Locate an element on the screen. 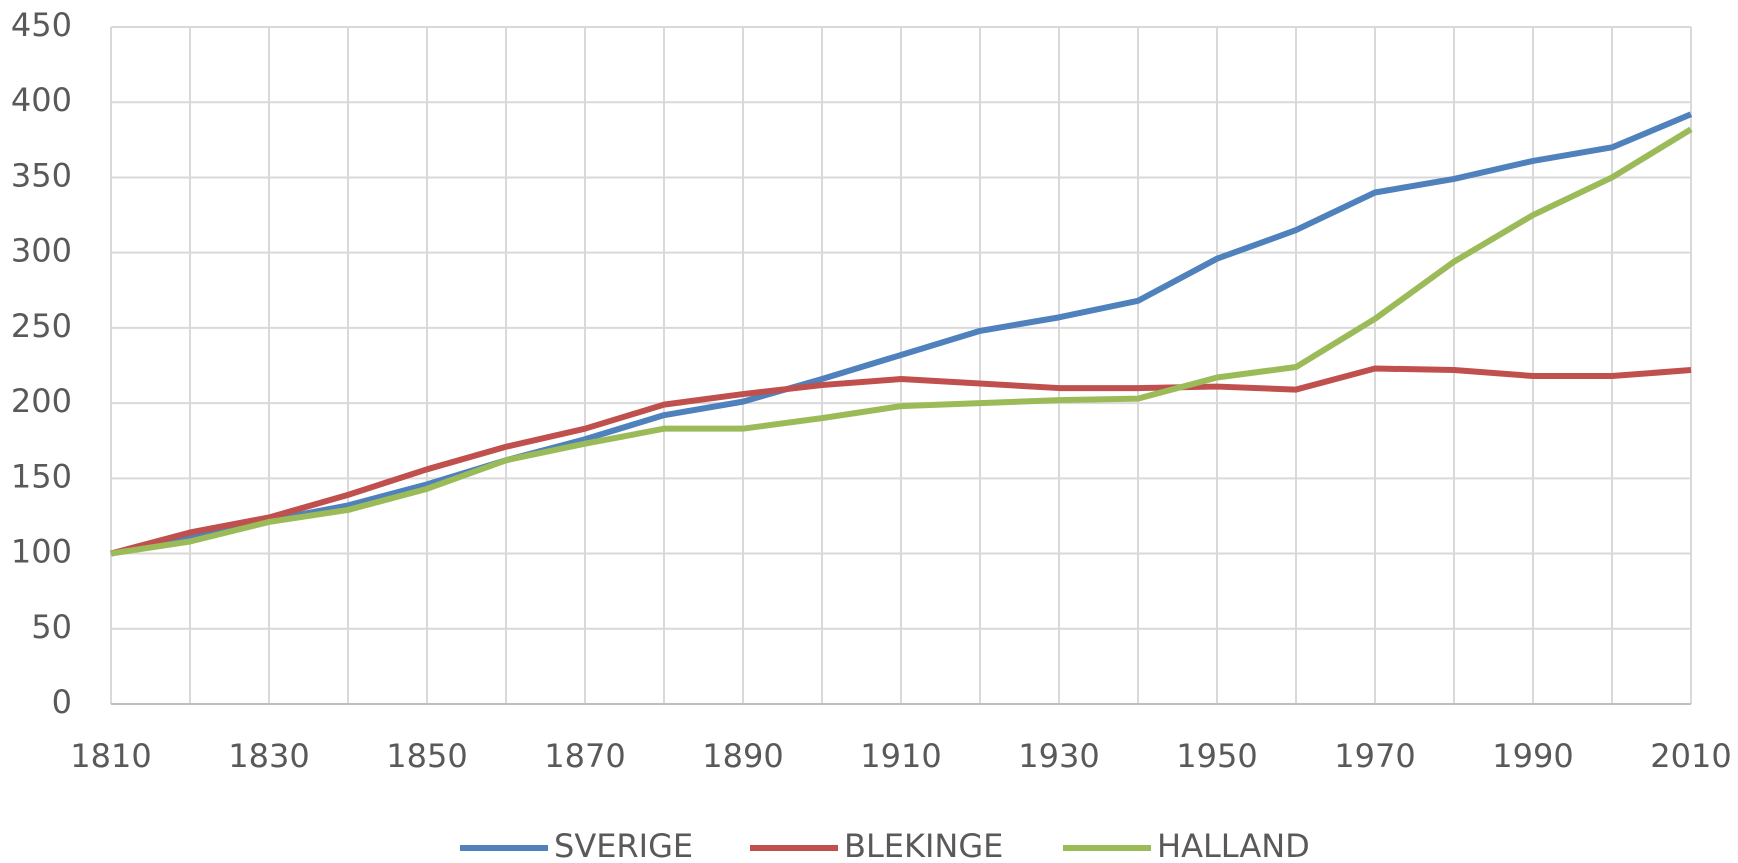 This screenshot has height=863, width=1738. legend-label: SVERIGE is located at coordinates (623, 845).